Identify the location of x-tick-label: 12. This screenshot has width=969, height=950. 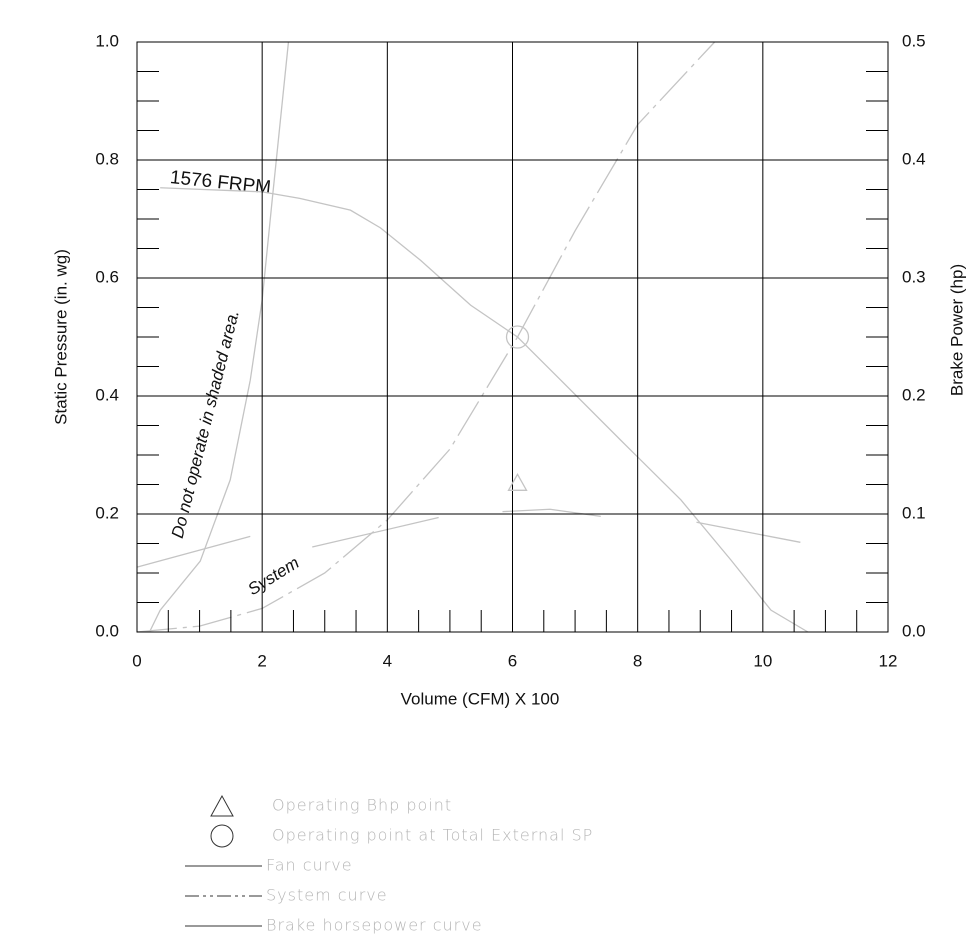
(888, 660).